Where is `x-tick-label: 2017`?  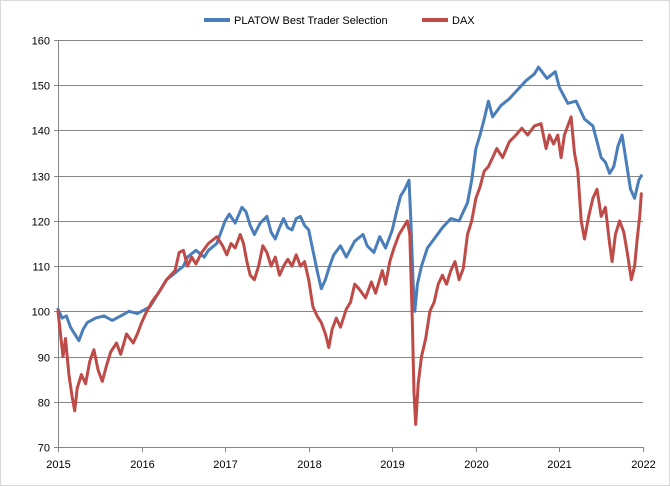
x-tick-label: 2017 is located at coordinates (225, 465).